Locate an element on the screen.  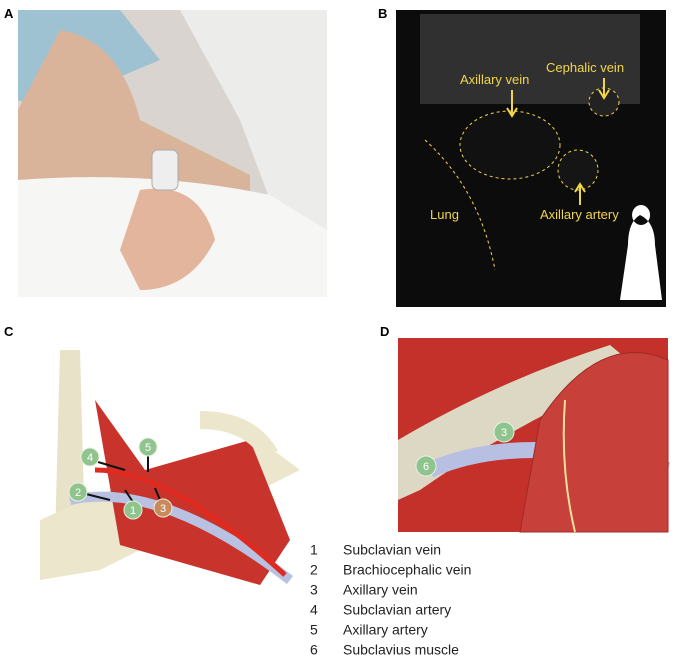
panel-letter: D is located at coordinates (384, 331).